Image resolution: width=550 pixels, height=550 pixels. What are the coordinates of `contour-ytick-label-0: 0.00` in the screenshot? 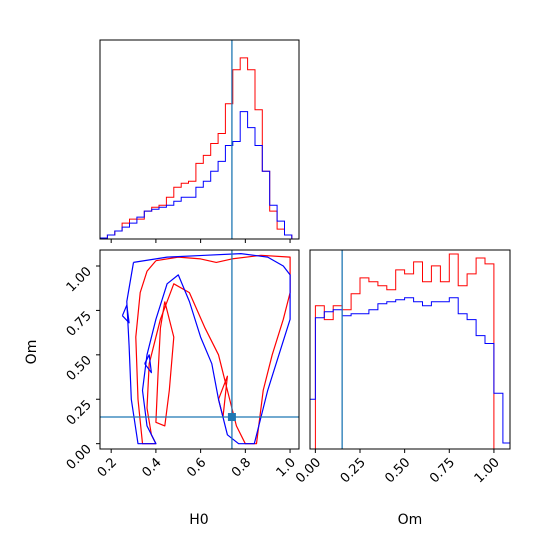 It's located at (79, 457).